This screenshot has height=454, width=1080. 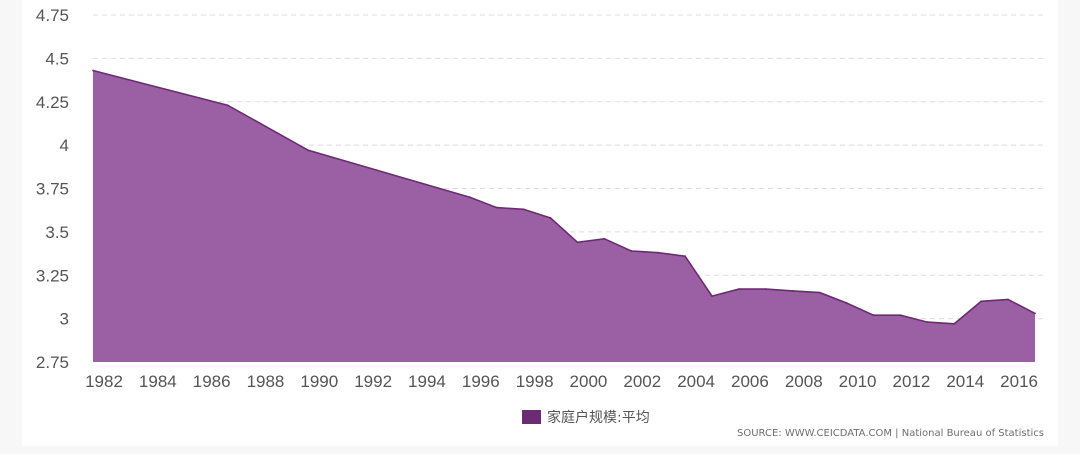 I want to click on y-tick-label: 4.75, so click(x=52, y=15).